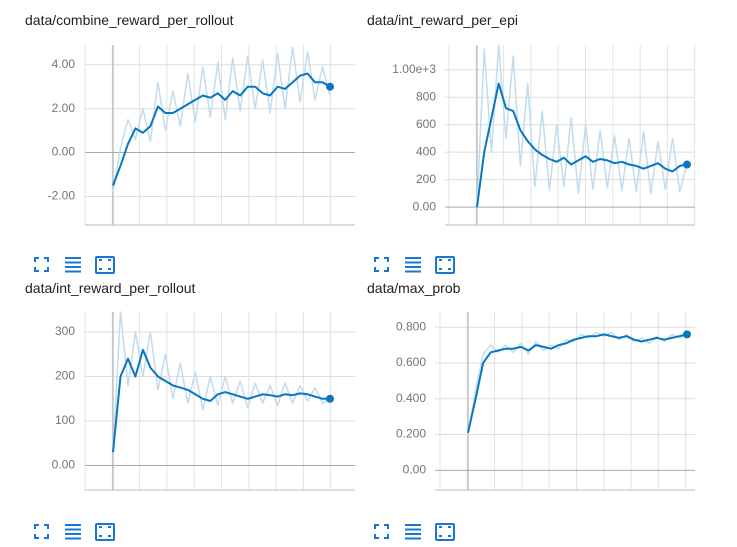 This screenshot has width=737, height=547. Describe the element at coordinates (110, 288) in the screenshot. I see `chart-title: data/int_reward_per_rollout` at that location.